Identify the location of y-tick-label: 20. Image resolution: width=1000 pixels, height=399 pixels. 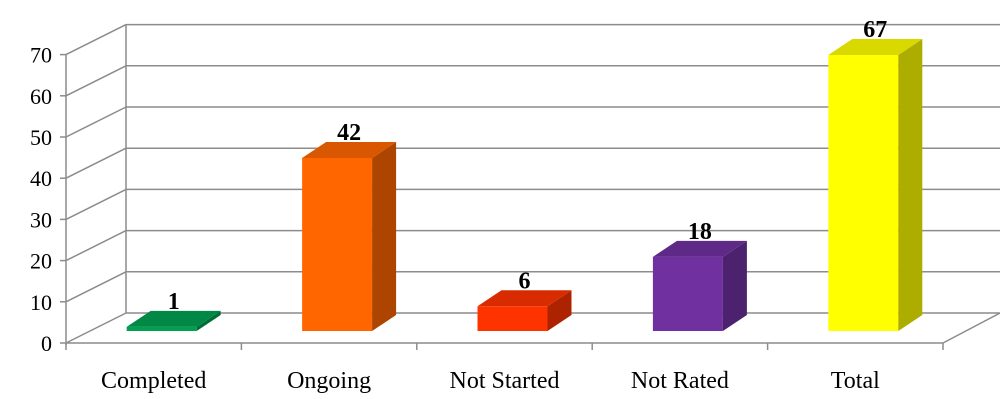
(41, 261).